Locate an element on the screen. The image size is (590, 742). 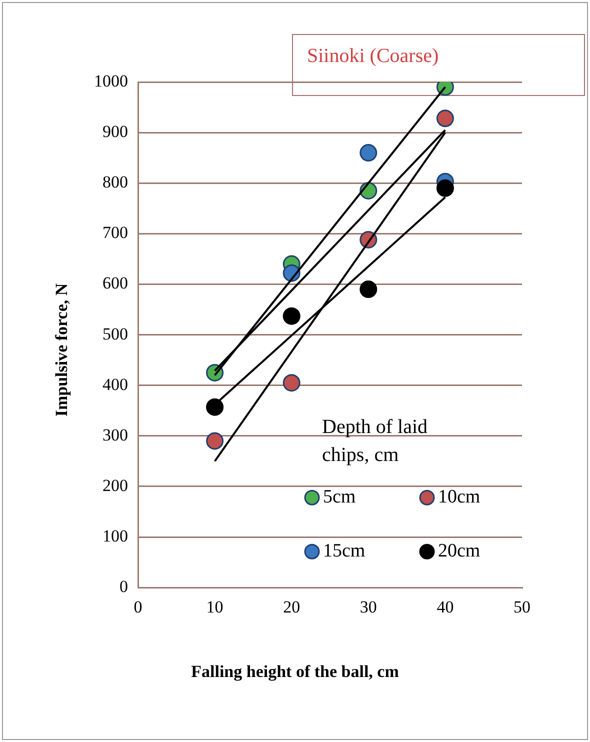
legend-label: 10cm is located at coordinates (459, 497).